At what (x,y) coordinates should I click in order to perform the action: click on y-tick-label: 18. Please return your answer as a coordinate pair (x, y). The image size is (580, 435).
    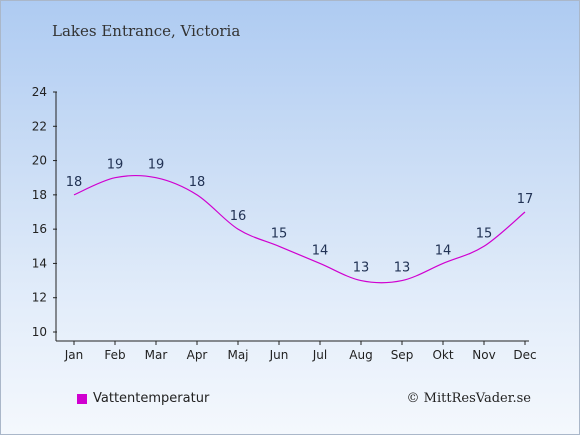
    Looking at the image, I should click on (39, 195).